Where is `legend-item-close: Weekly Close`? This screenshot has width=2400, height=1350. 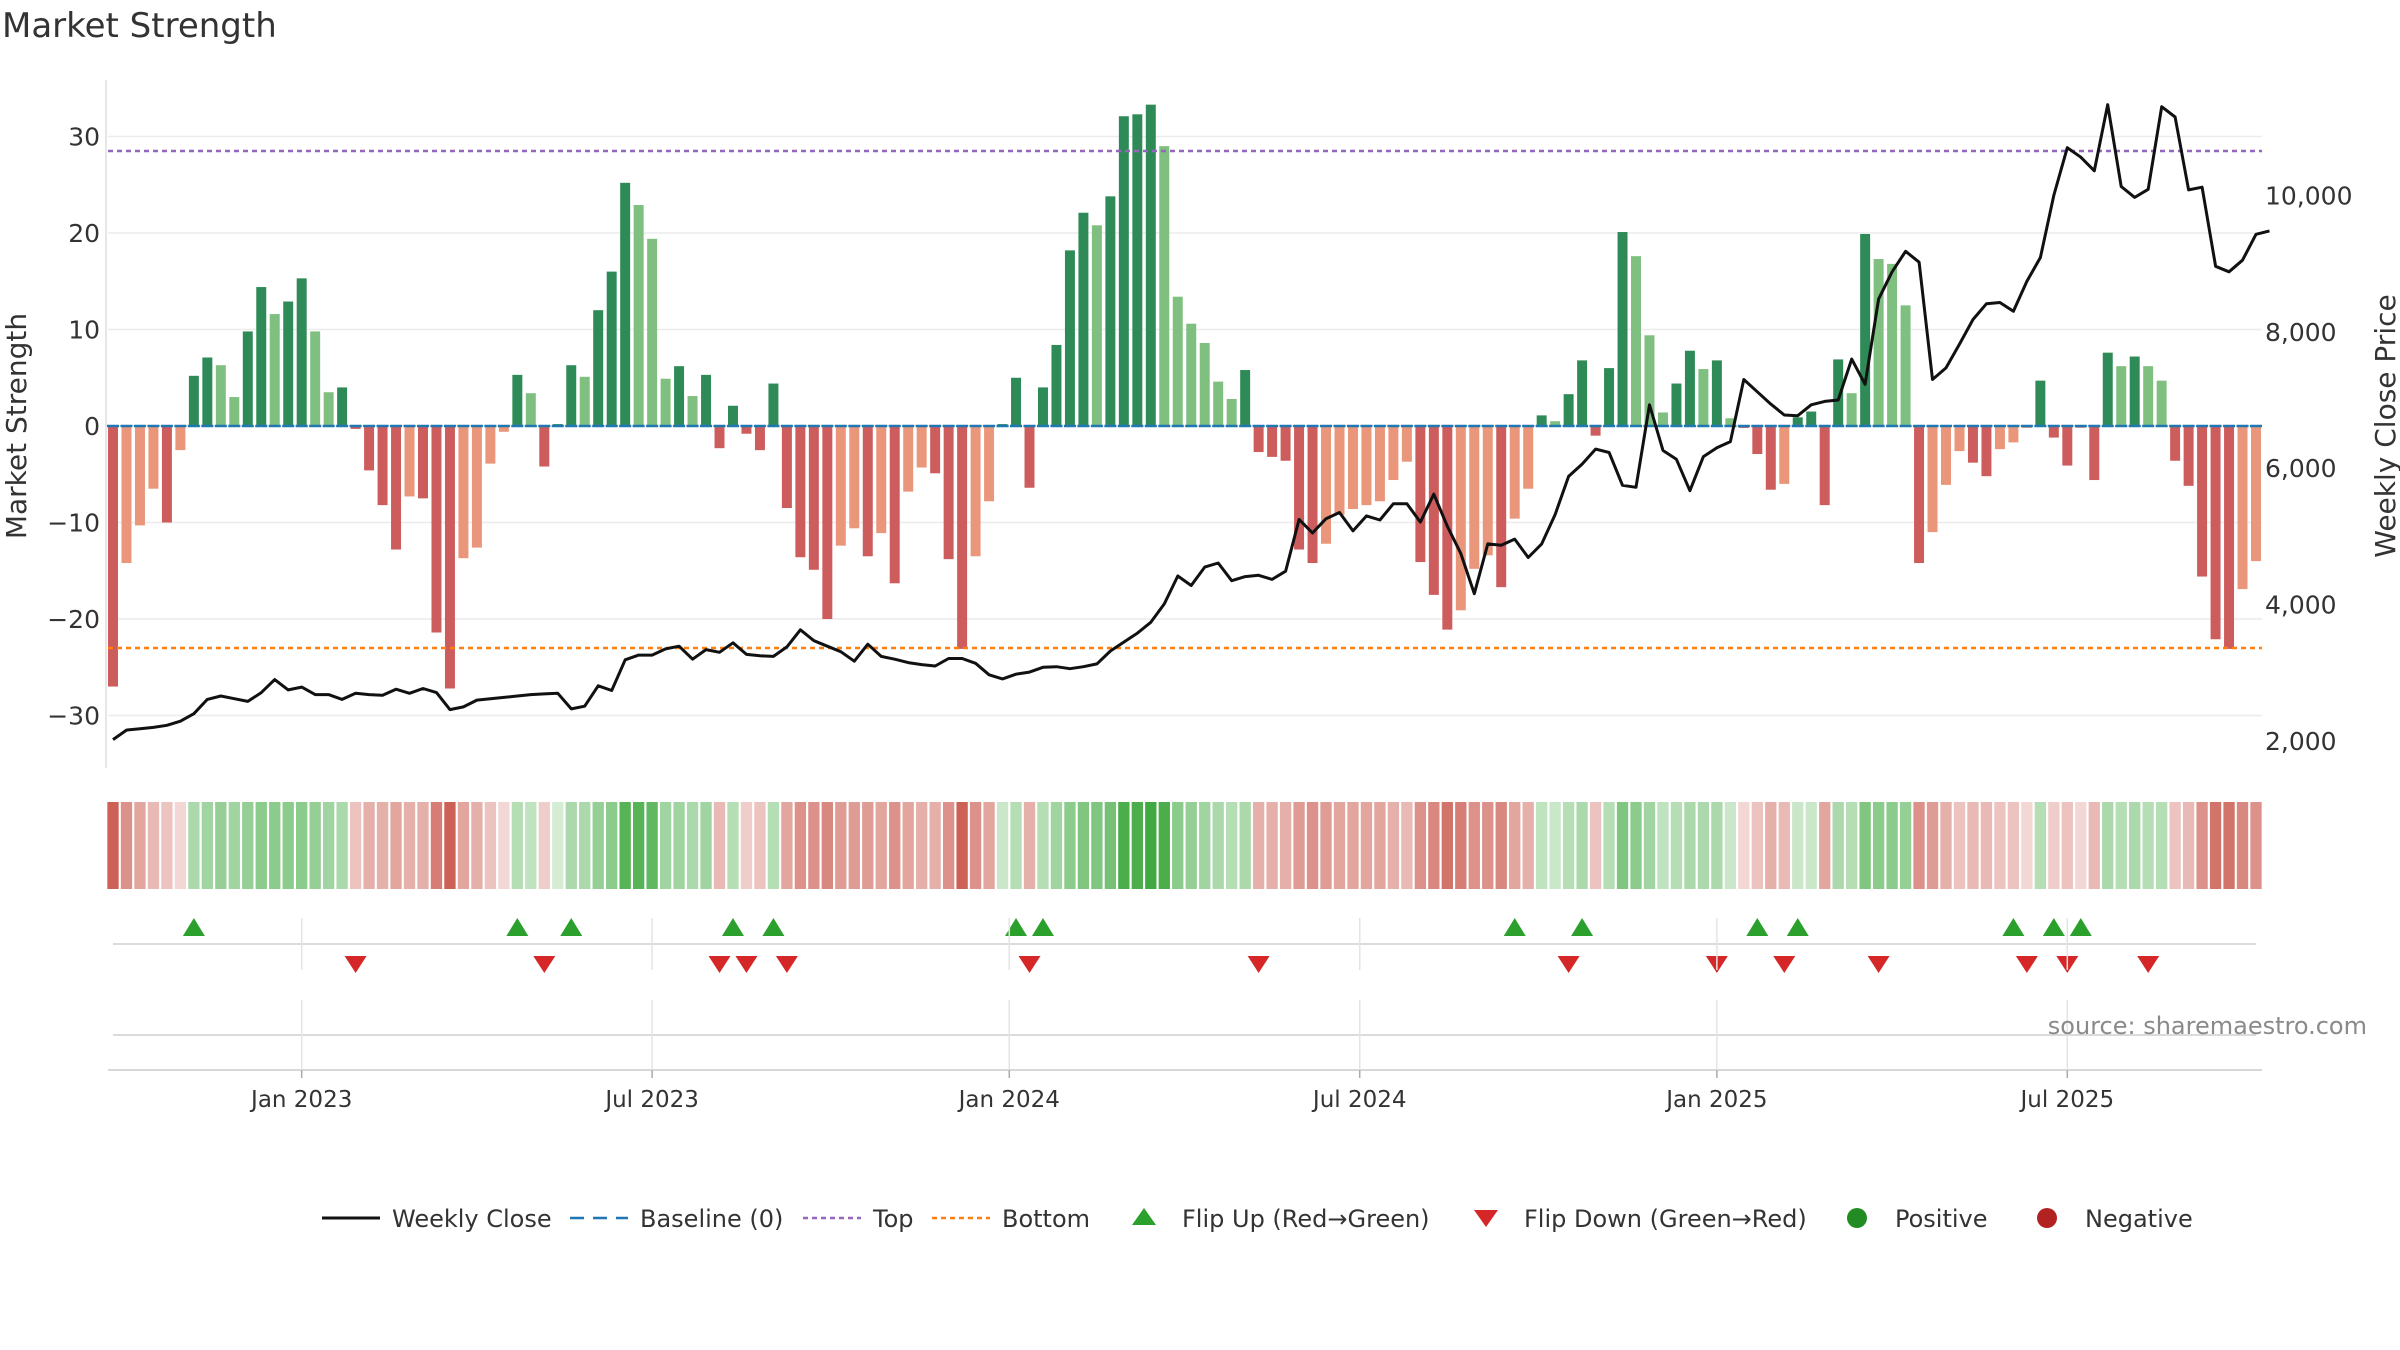 legend-item-close: Weekly Close is located at coordinates (437, 1219).